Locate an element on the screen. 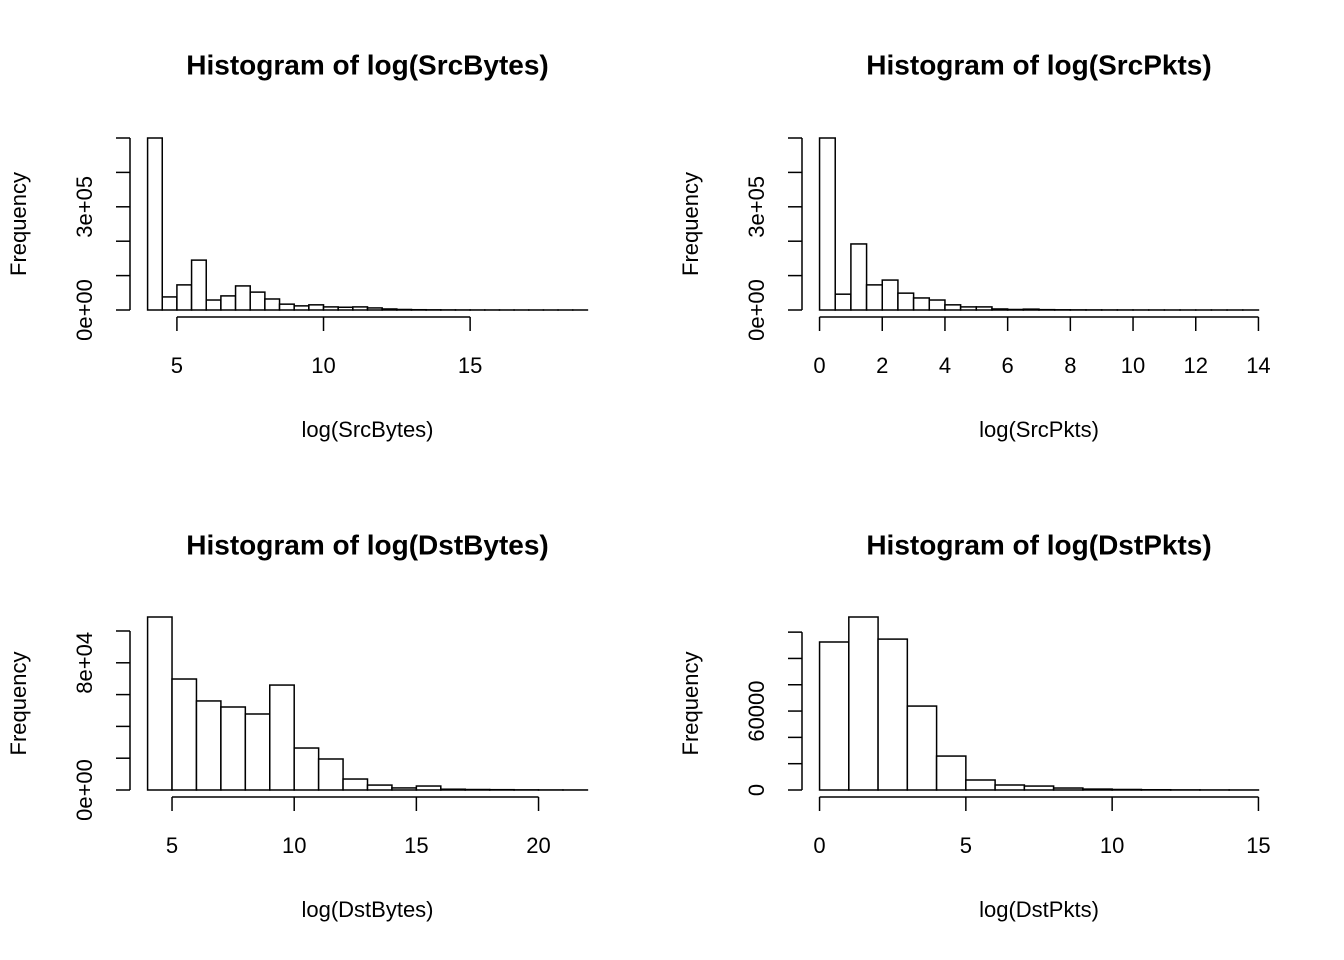  x-tick-label: 8 is located at coordinates (1070, 365).